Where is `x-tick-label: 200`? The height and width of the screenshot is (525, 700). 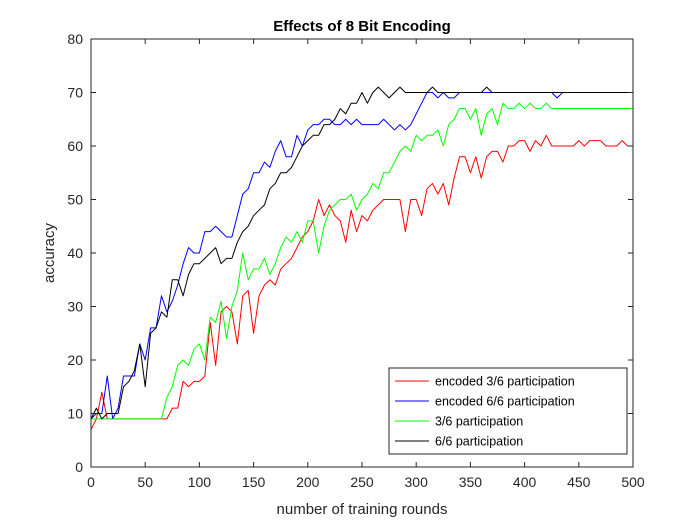
x-tick-label: 200 is located at coordinates (308, 482).